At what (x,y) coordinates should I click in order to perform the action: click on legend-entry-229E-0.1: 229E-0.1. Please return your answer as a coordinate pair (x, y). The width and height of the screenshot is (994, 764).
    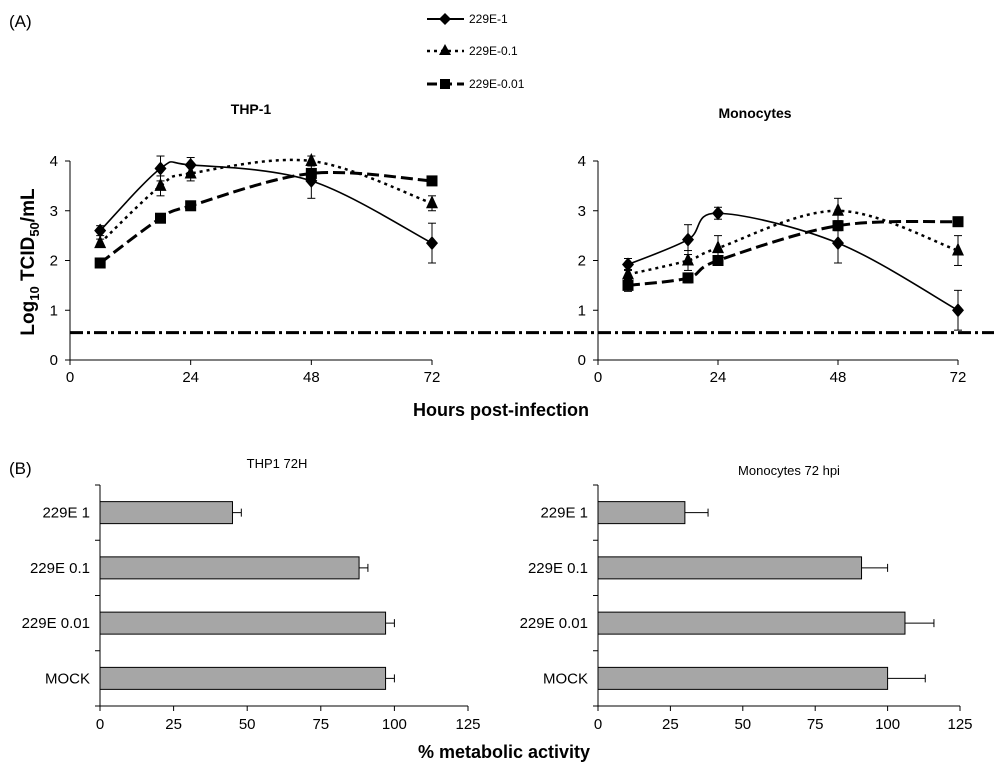
    Looking at the image, I should click on (472, 51).